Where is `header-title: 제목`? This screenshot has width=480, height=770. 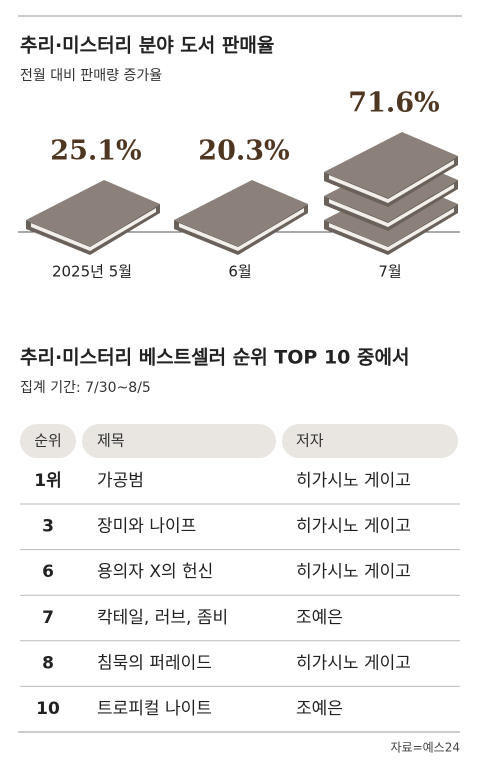 header-title: 제목 is located at coordinates (111, 441).